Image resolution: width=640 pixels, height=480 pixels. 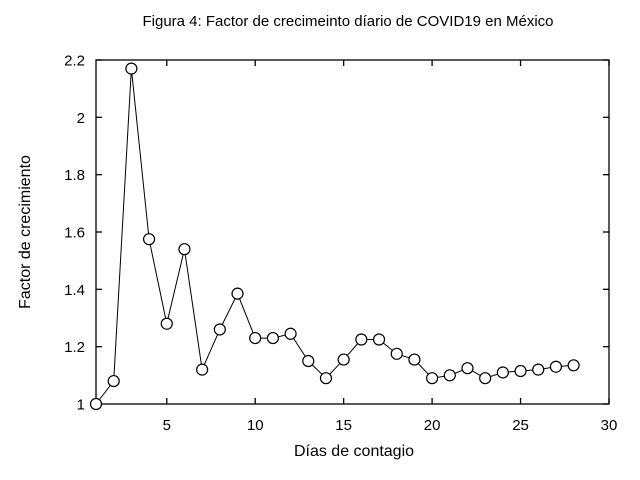 What do you see at coordinates (520, 425) in the screenshot?
I see `x-tick-label: 25` at bounding box center [520, 425].